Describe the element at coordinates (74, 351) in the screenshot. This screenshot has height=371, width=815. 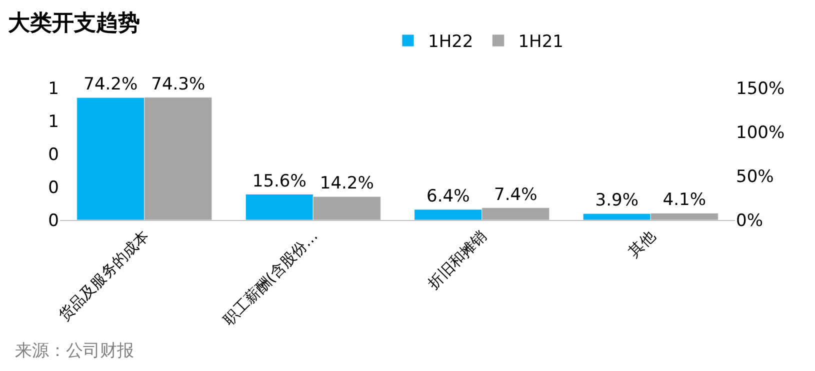
I see `source-note: 来源：公司财报` at that location.